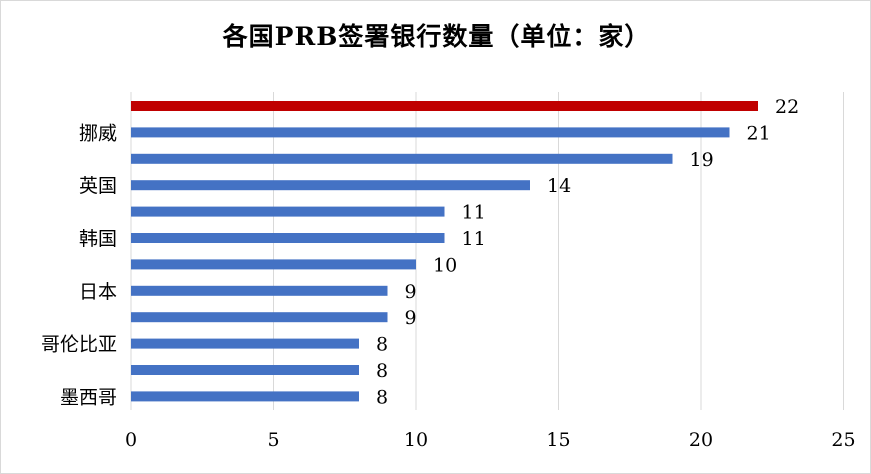  What do you see at coordinates (843, 440) in the screenshot?
I see `x-tick-label: 25` at bounding box center [843, 440].